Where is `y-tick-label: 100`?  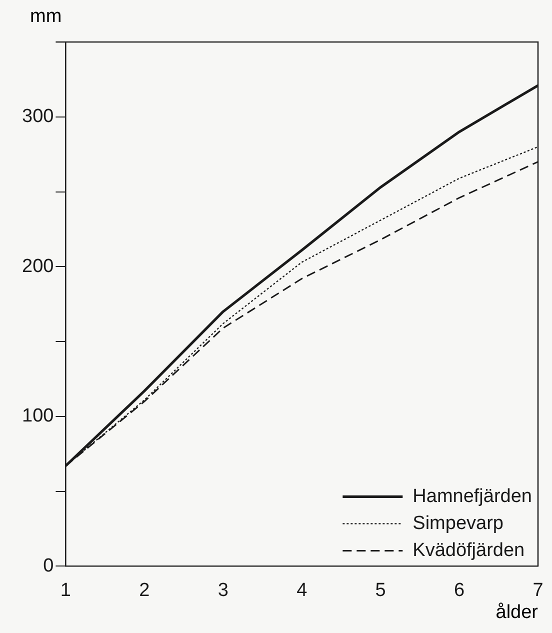
y-tick-label: 100 is located at coordinates (38, 416).